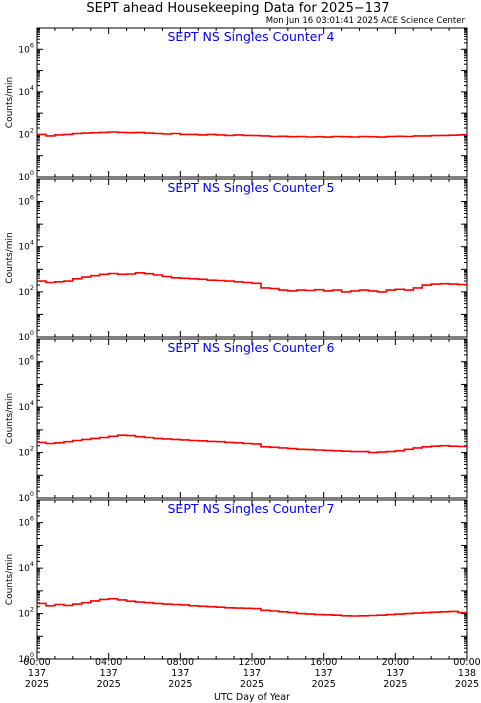 The image size is (481, 703). Describe the element at coordinates (467, 673) in the screenshot. I see `x-tick-doy: 138` at that location.